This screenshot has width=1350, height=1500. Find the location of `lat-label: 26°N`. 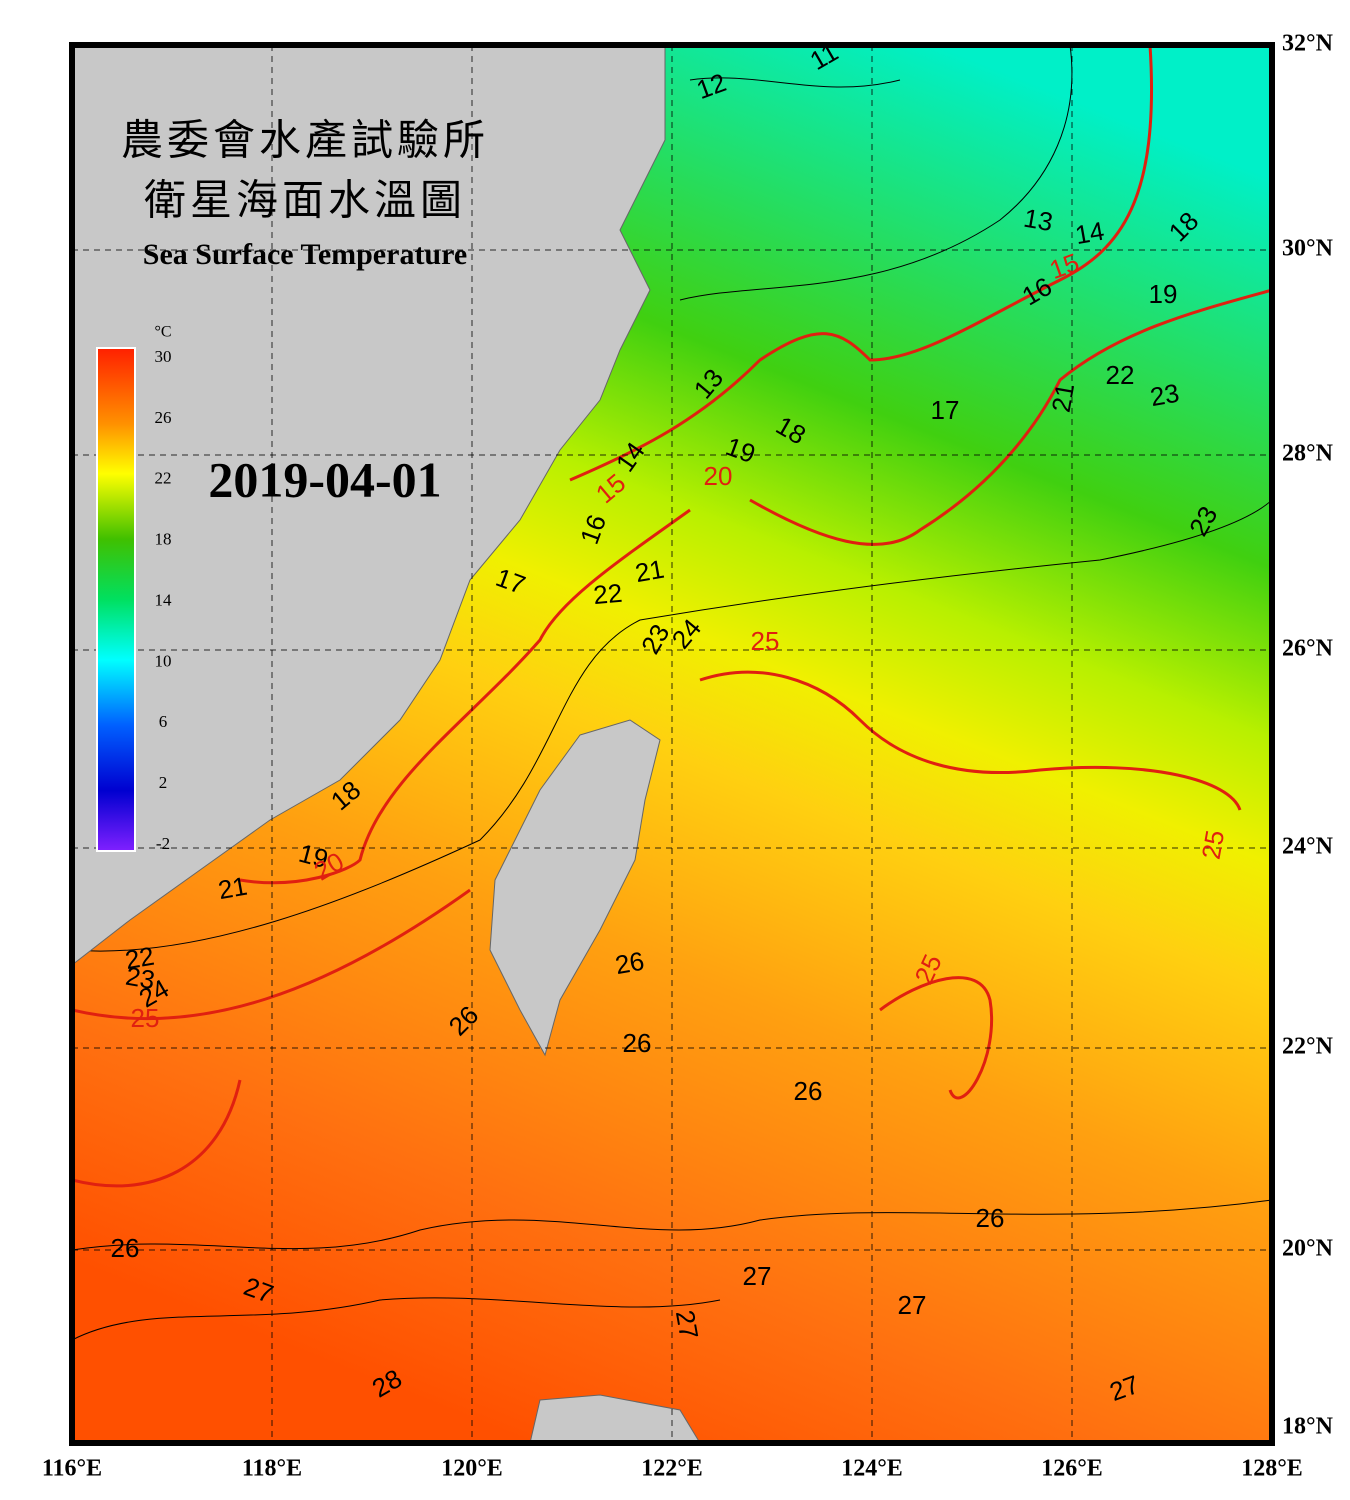

lat-label: 26°N is located at coordinates (1308, 649).